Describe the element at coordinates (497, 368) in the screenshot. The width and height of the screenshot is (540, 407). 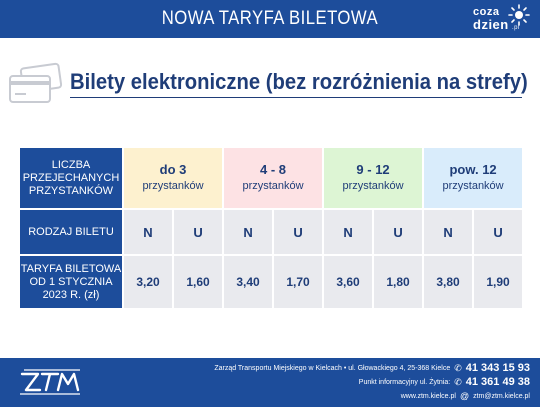
I see `footer-phone-1: 41 343 15 93` at that location.